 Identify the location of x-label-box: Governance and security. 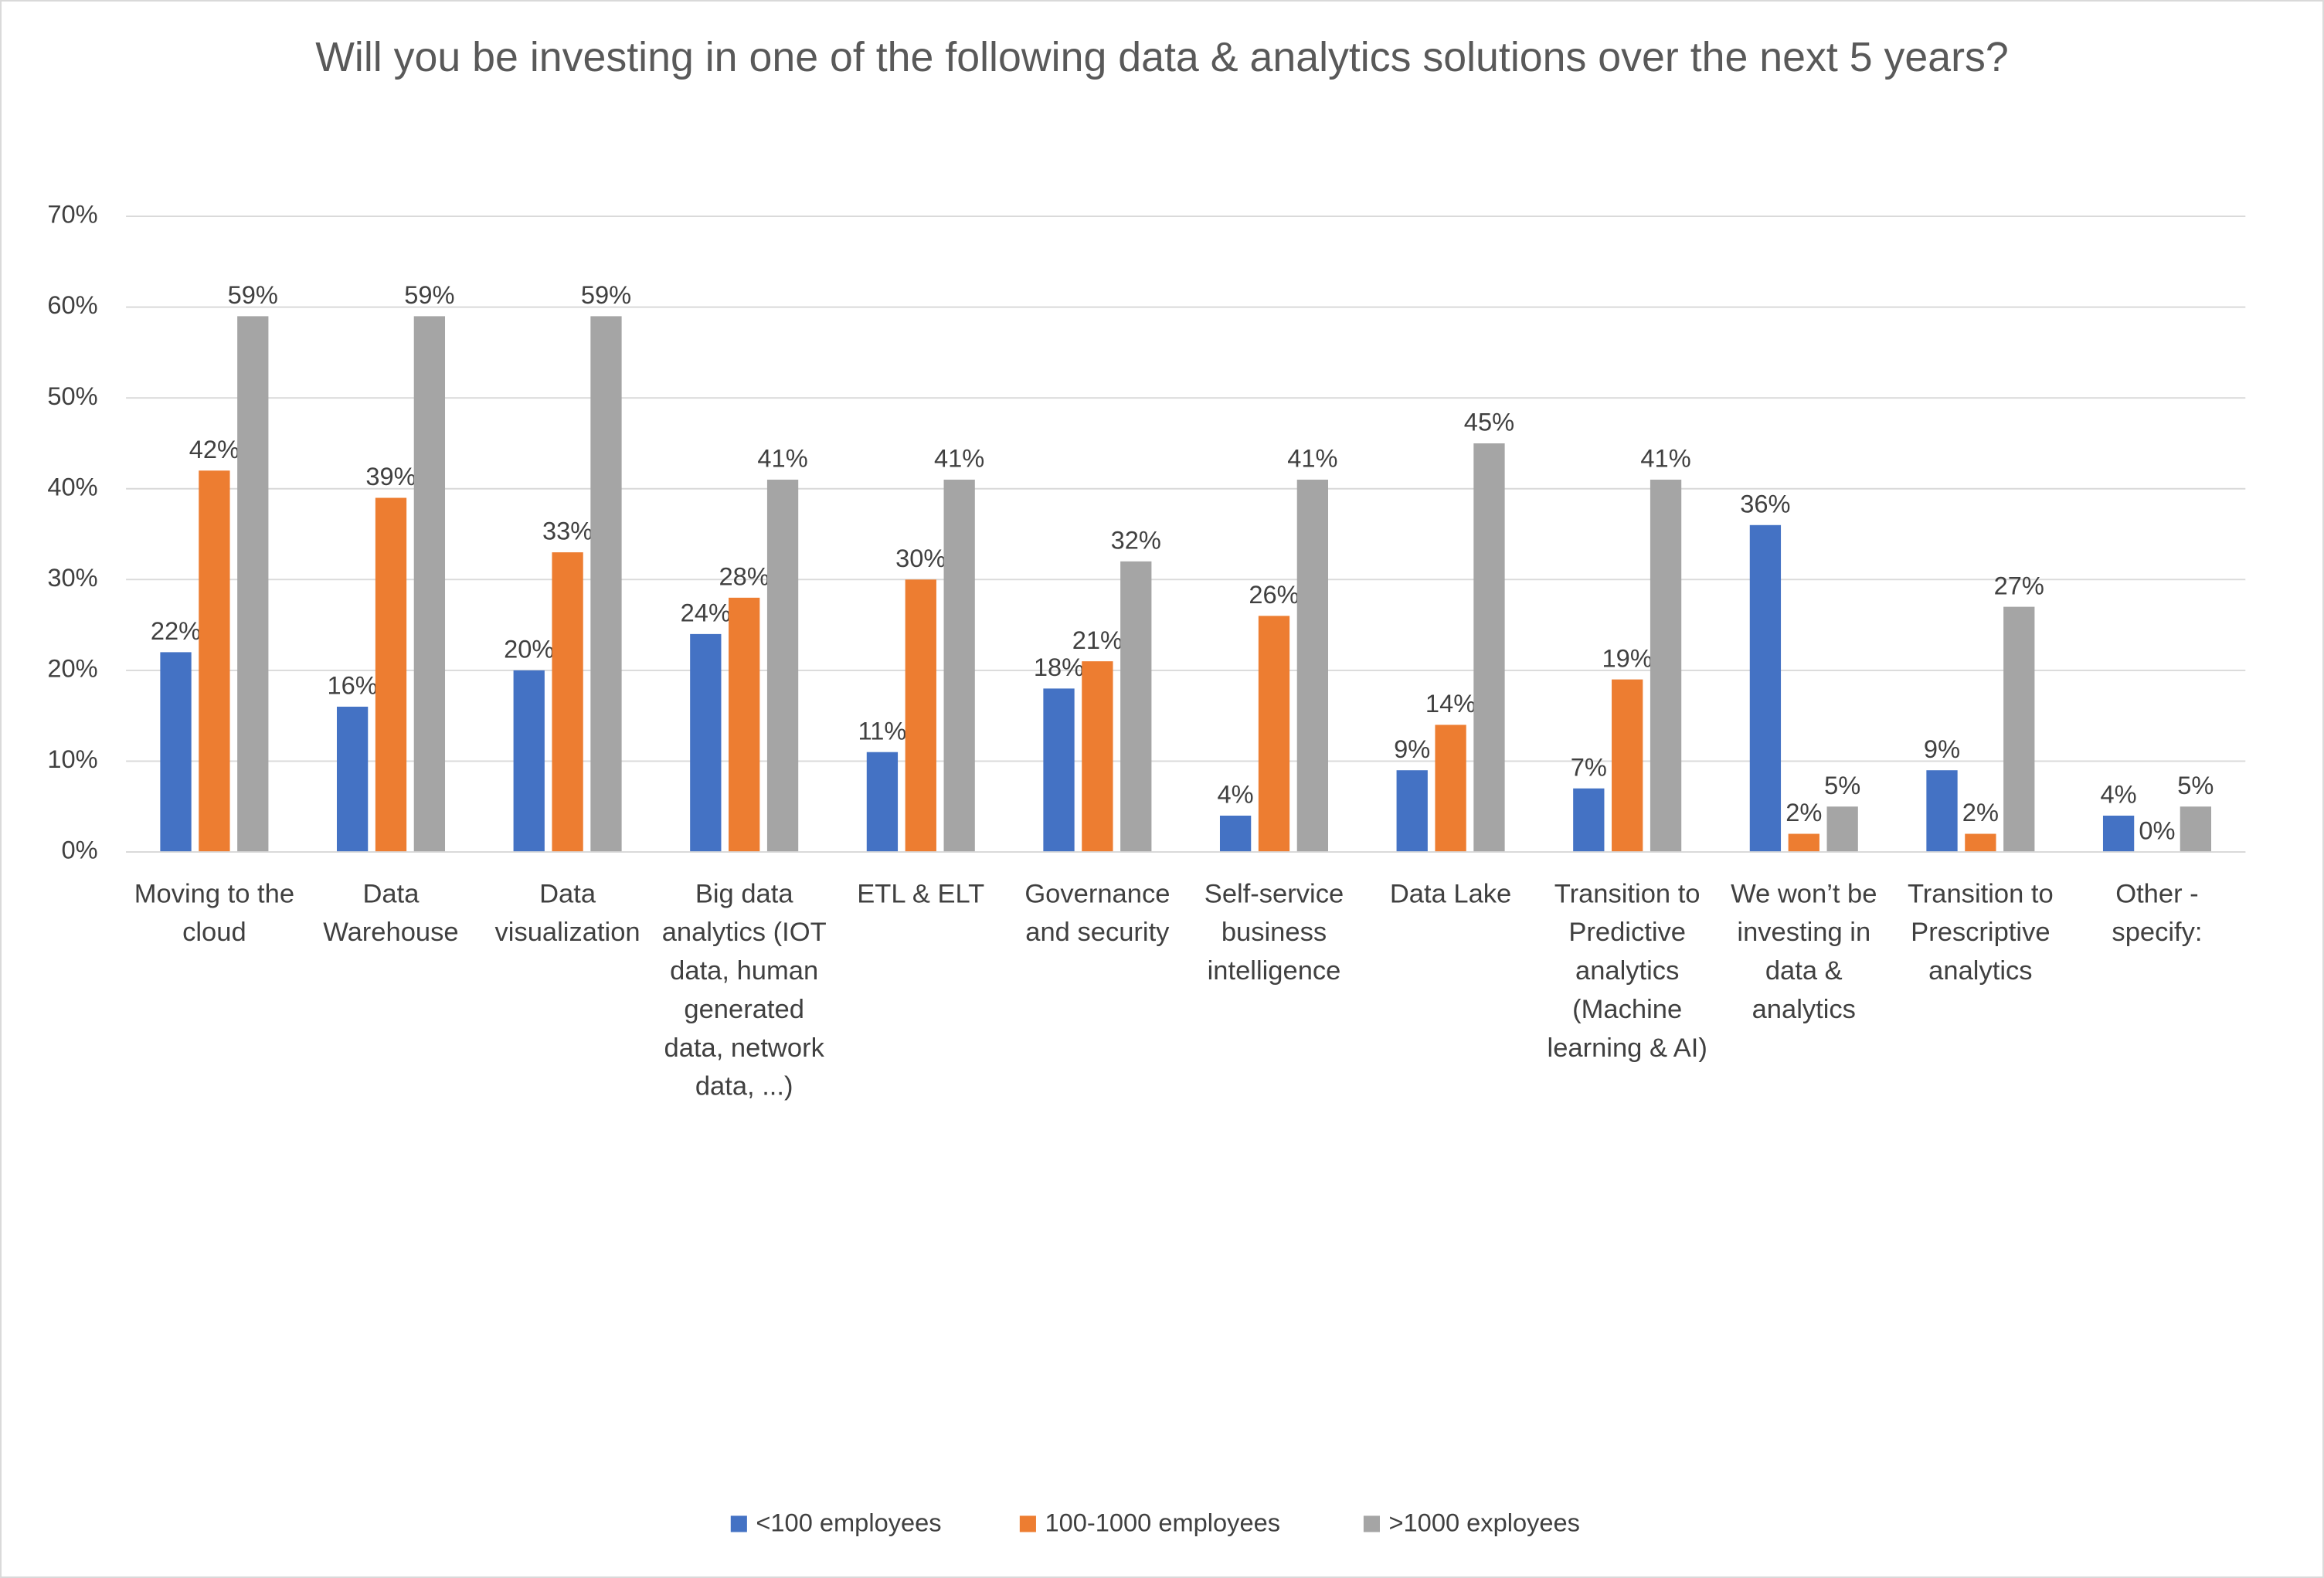
(1097, 912).